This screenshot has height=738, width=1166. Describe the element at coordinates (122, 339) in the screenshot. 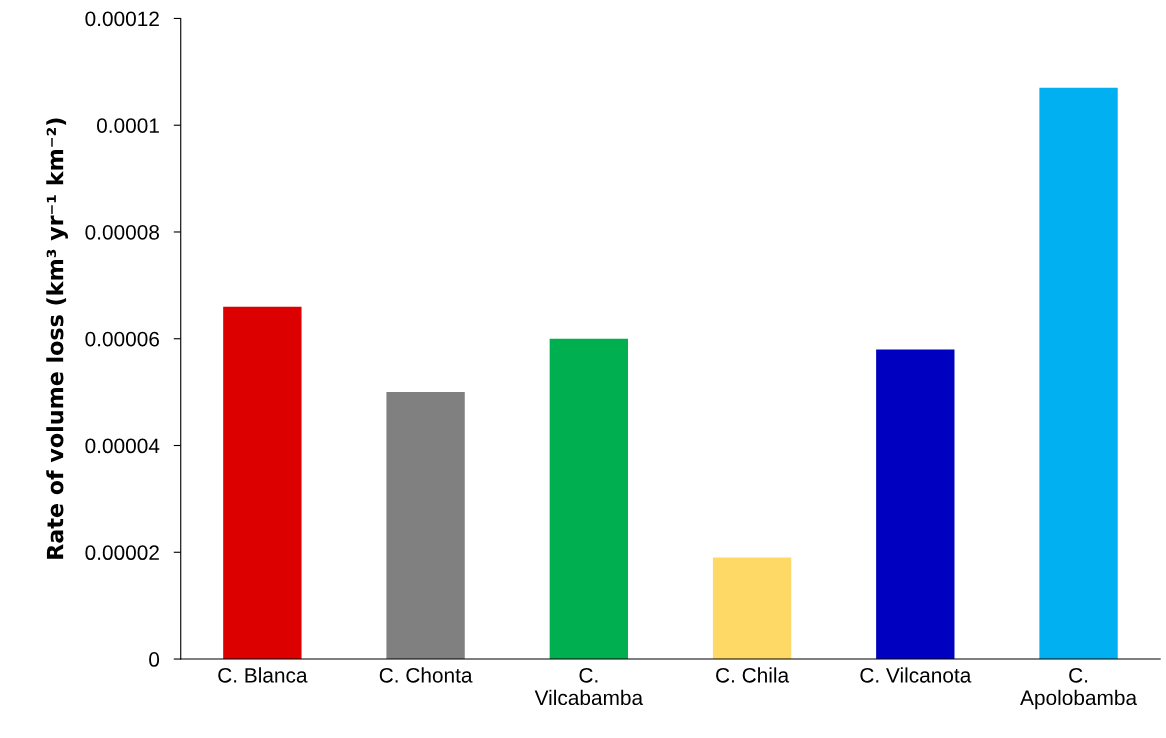

I see `y-tick-label: 0.00006` at that location.